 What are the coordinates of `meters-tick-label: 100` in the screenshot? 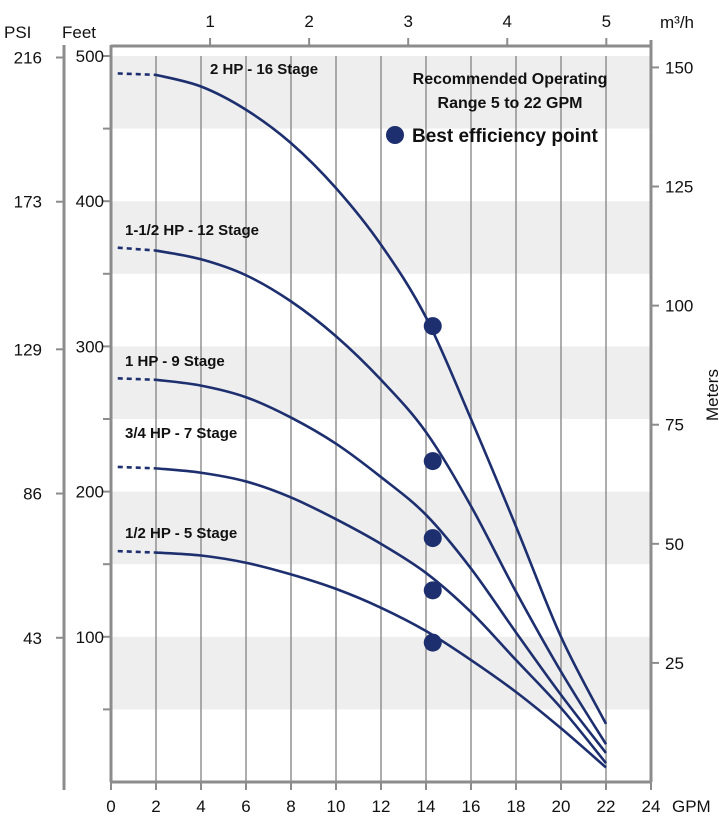 It's located at (679, 306).